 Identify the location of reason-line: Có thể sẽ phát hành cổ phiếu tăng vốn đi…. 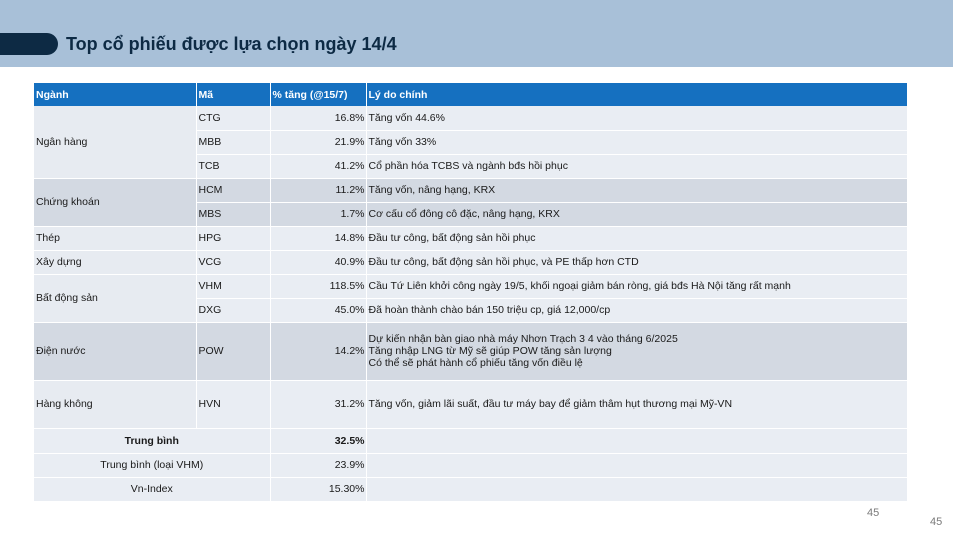
(475, 363).